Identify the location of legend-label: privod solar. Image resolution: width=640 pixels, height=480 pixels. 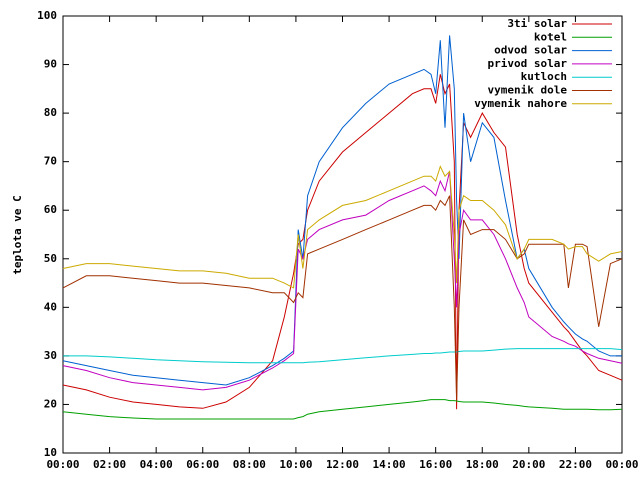
(528, 63).